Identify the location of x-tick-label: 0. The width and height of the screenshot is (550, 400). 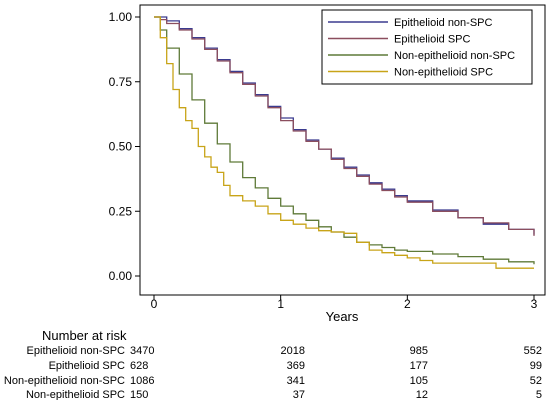
(154, 304).